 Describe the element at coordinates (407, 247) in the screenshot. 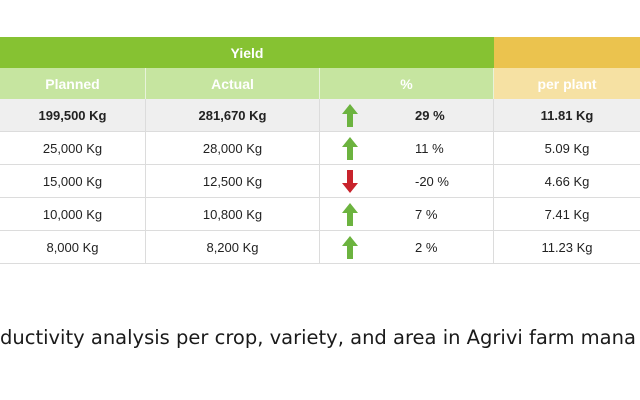

I see `percent-cell: 2 %` at that location.